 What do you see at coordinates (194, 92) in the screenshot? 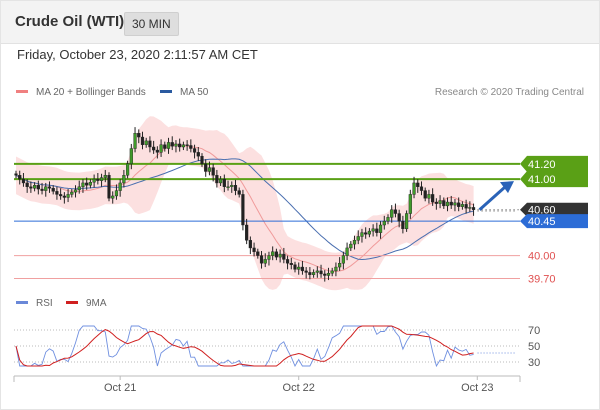
I see `legend-label: MA 50` at bounding box center [194, 92].